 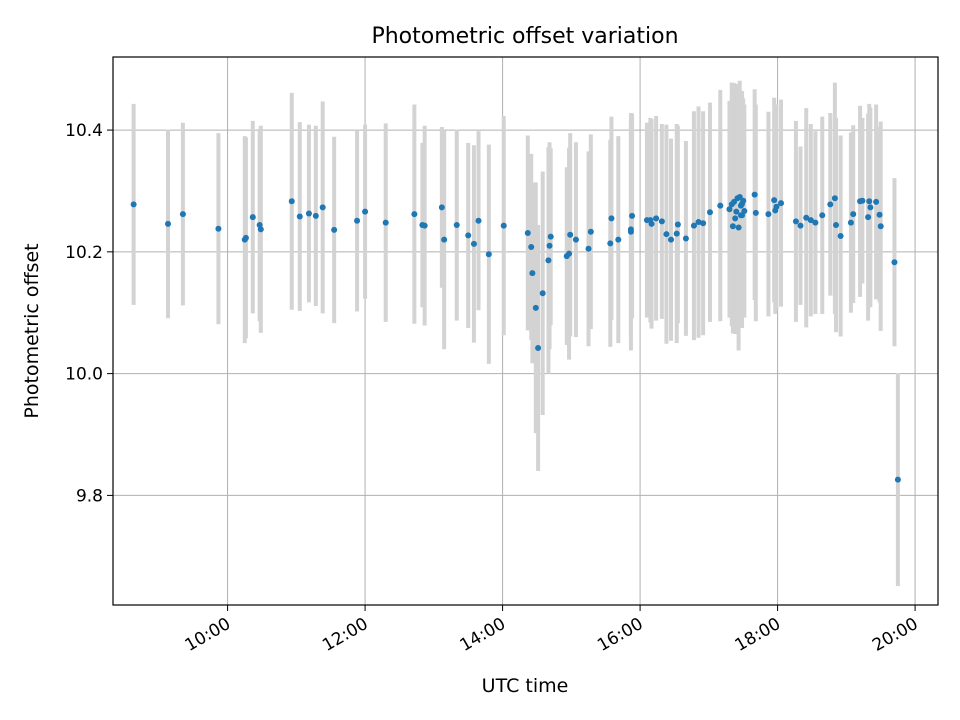 I want to click on x-tick-label: 20:00, so click(x=895, y=635).